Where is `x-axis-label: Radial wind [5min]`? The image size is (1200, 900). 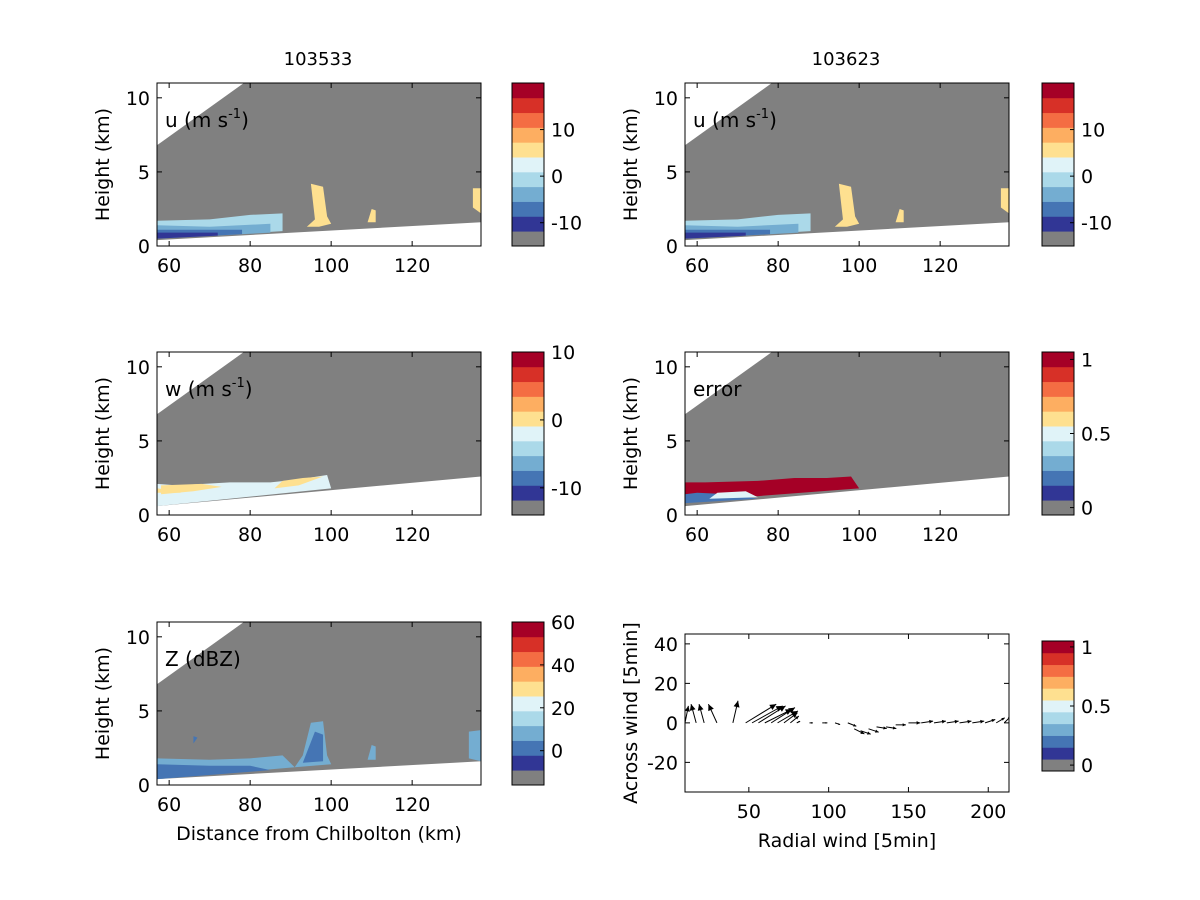
x-axis-label: Radial wind [5min] is located at coordinates (847, 841).